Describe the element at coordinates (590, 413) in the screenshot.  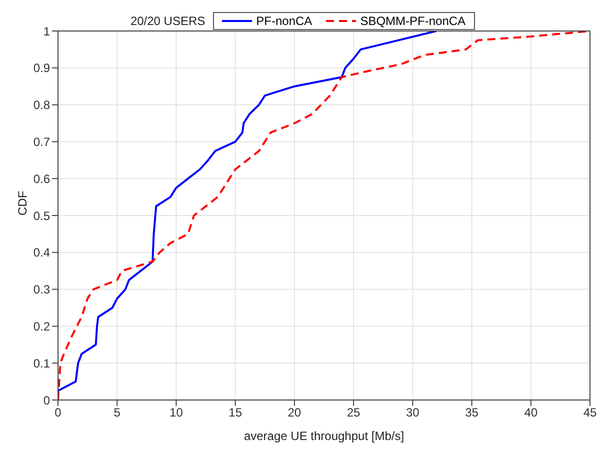
I see `x-tick-label: 45` at that location.